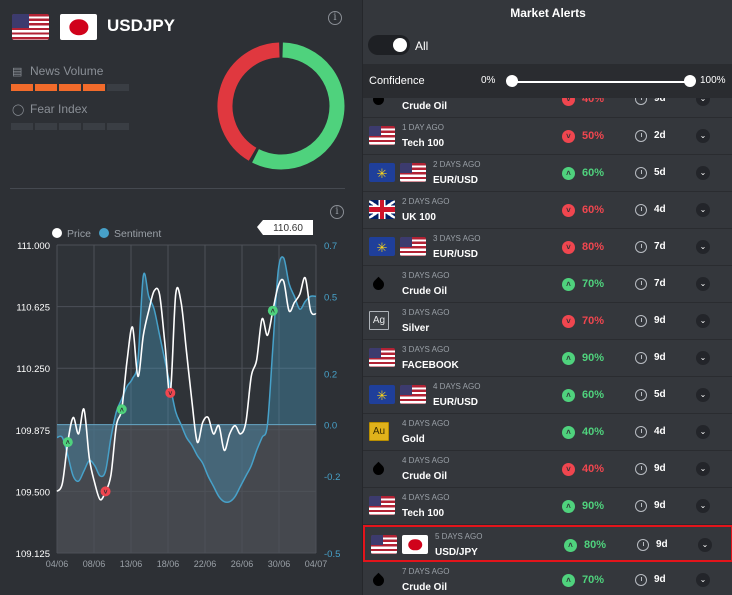  What do you see at coordinates (79, 234) in the screenshot?
I see `legend-price-label: Price` at bounding box center [79, 234].